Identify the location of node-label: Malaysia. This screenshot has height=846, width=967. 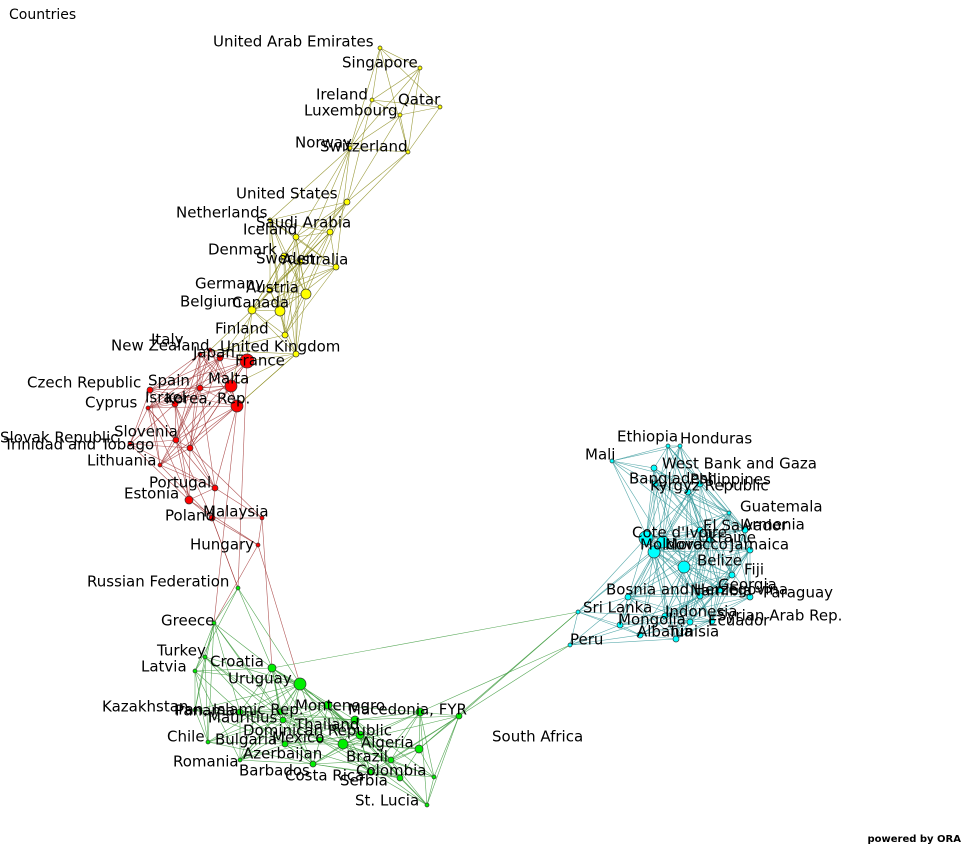
(236, 512).